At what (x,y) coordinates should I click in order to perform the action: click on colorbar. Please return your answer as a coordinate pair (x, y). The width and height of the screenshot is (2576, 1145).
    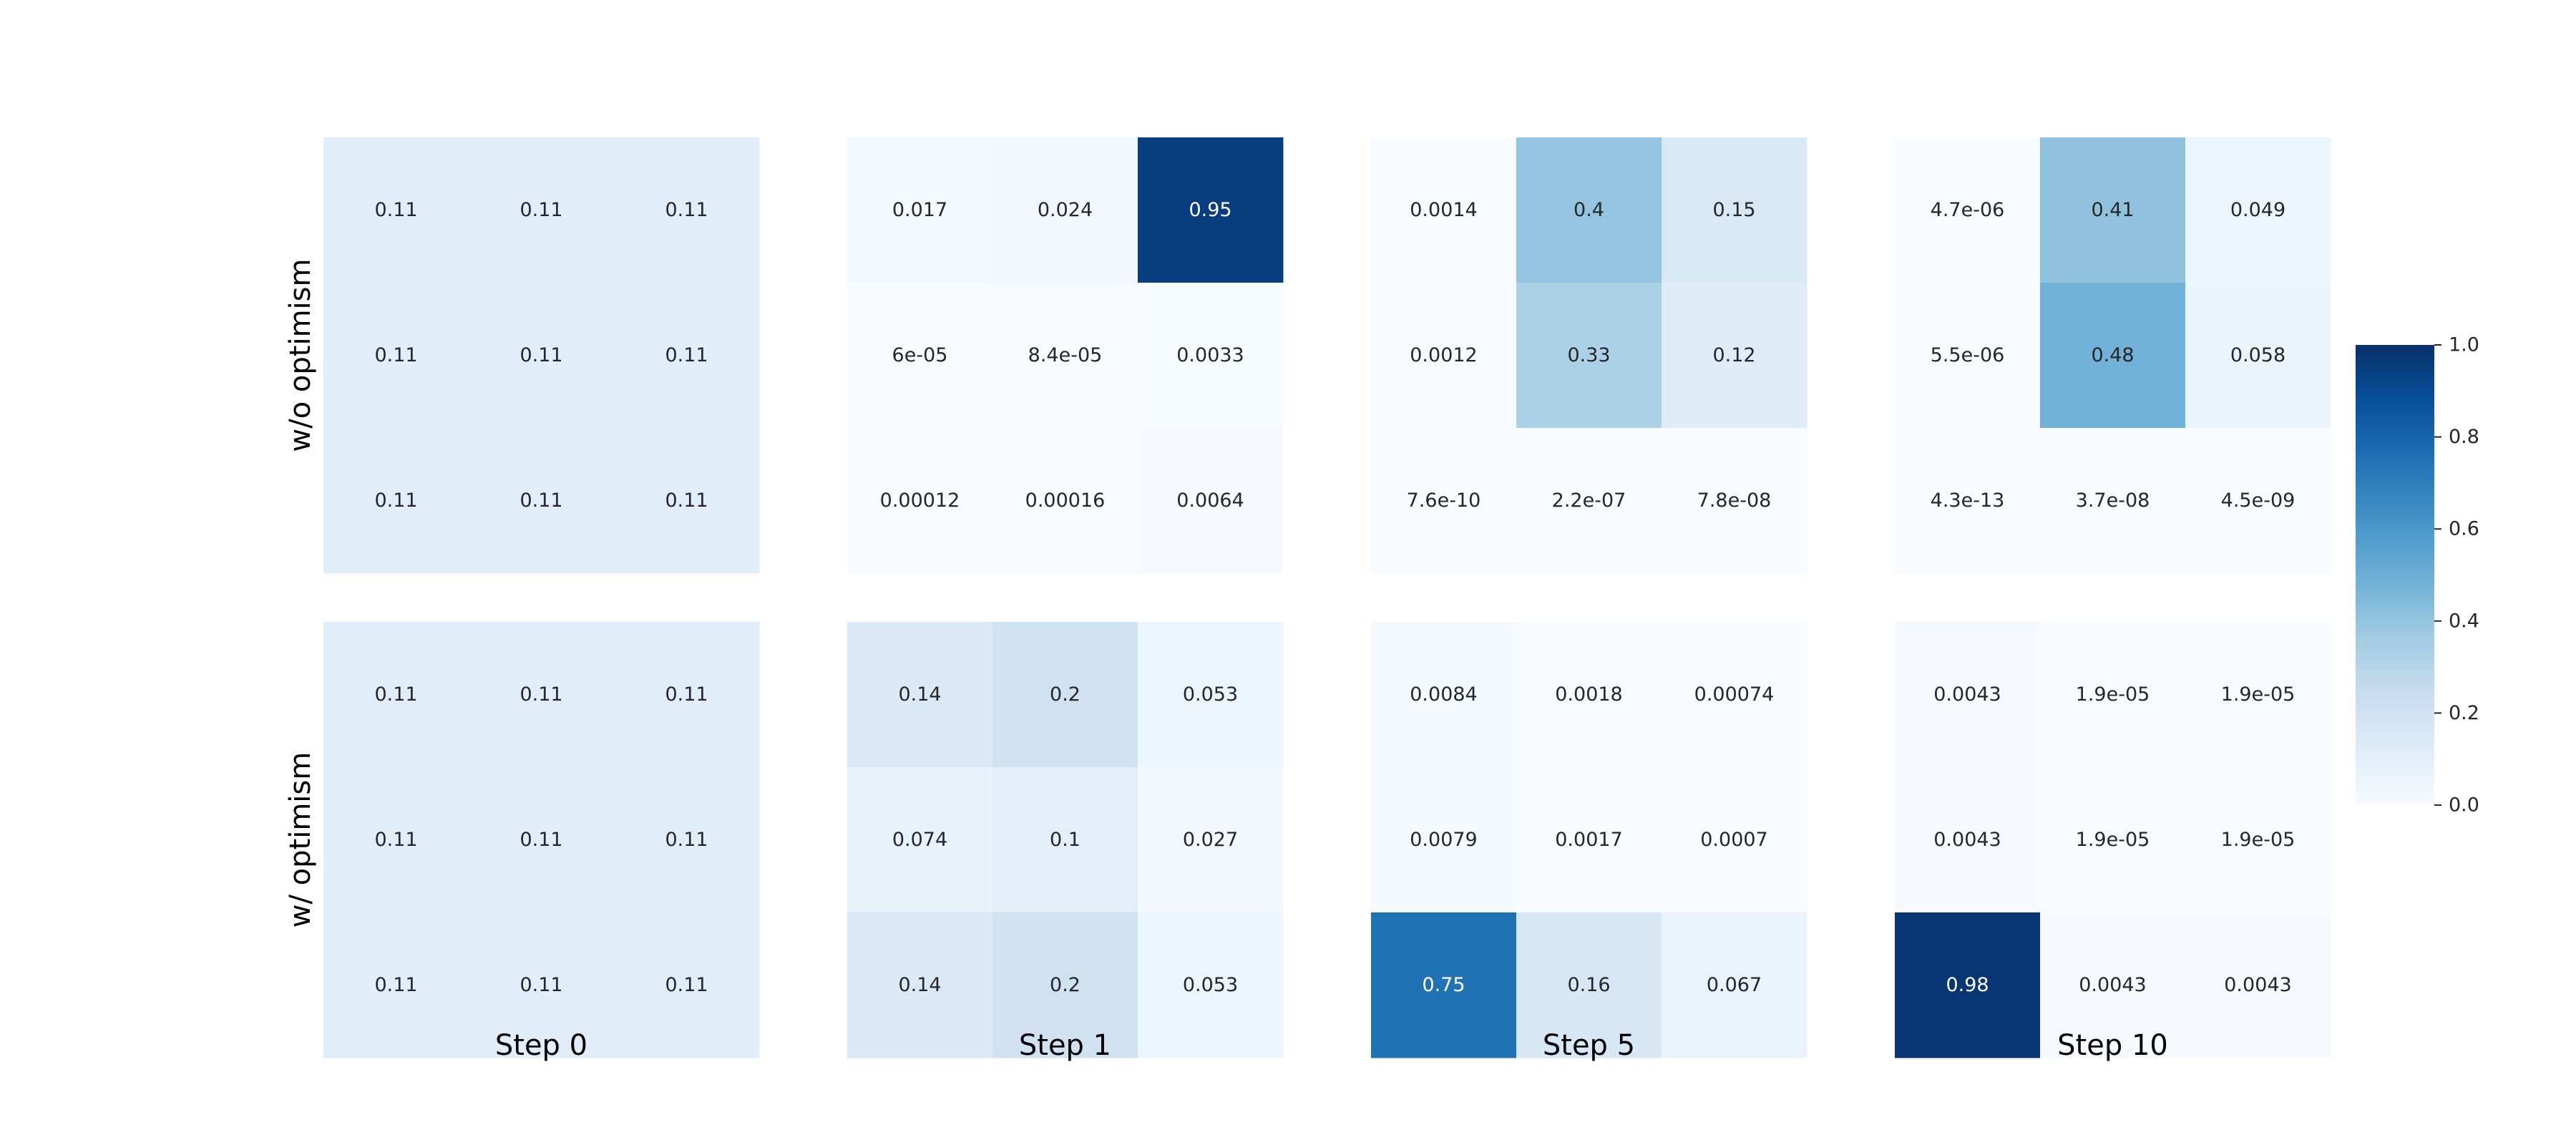
    Looking at the image, I should click on (2395, 575).